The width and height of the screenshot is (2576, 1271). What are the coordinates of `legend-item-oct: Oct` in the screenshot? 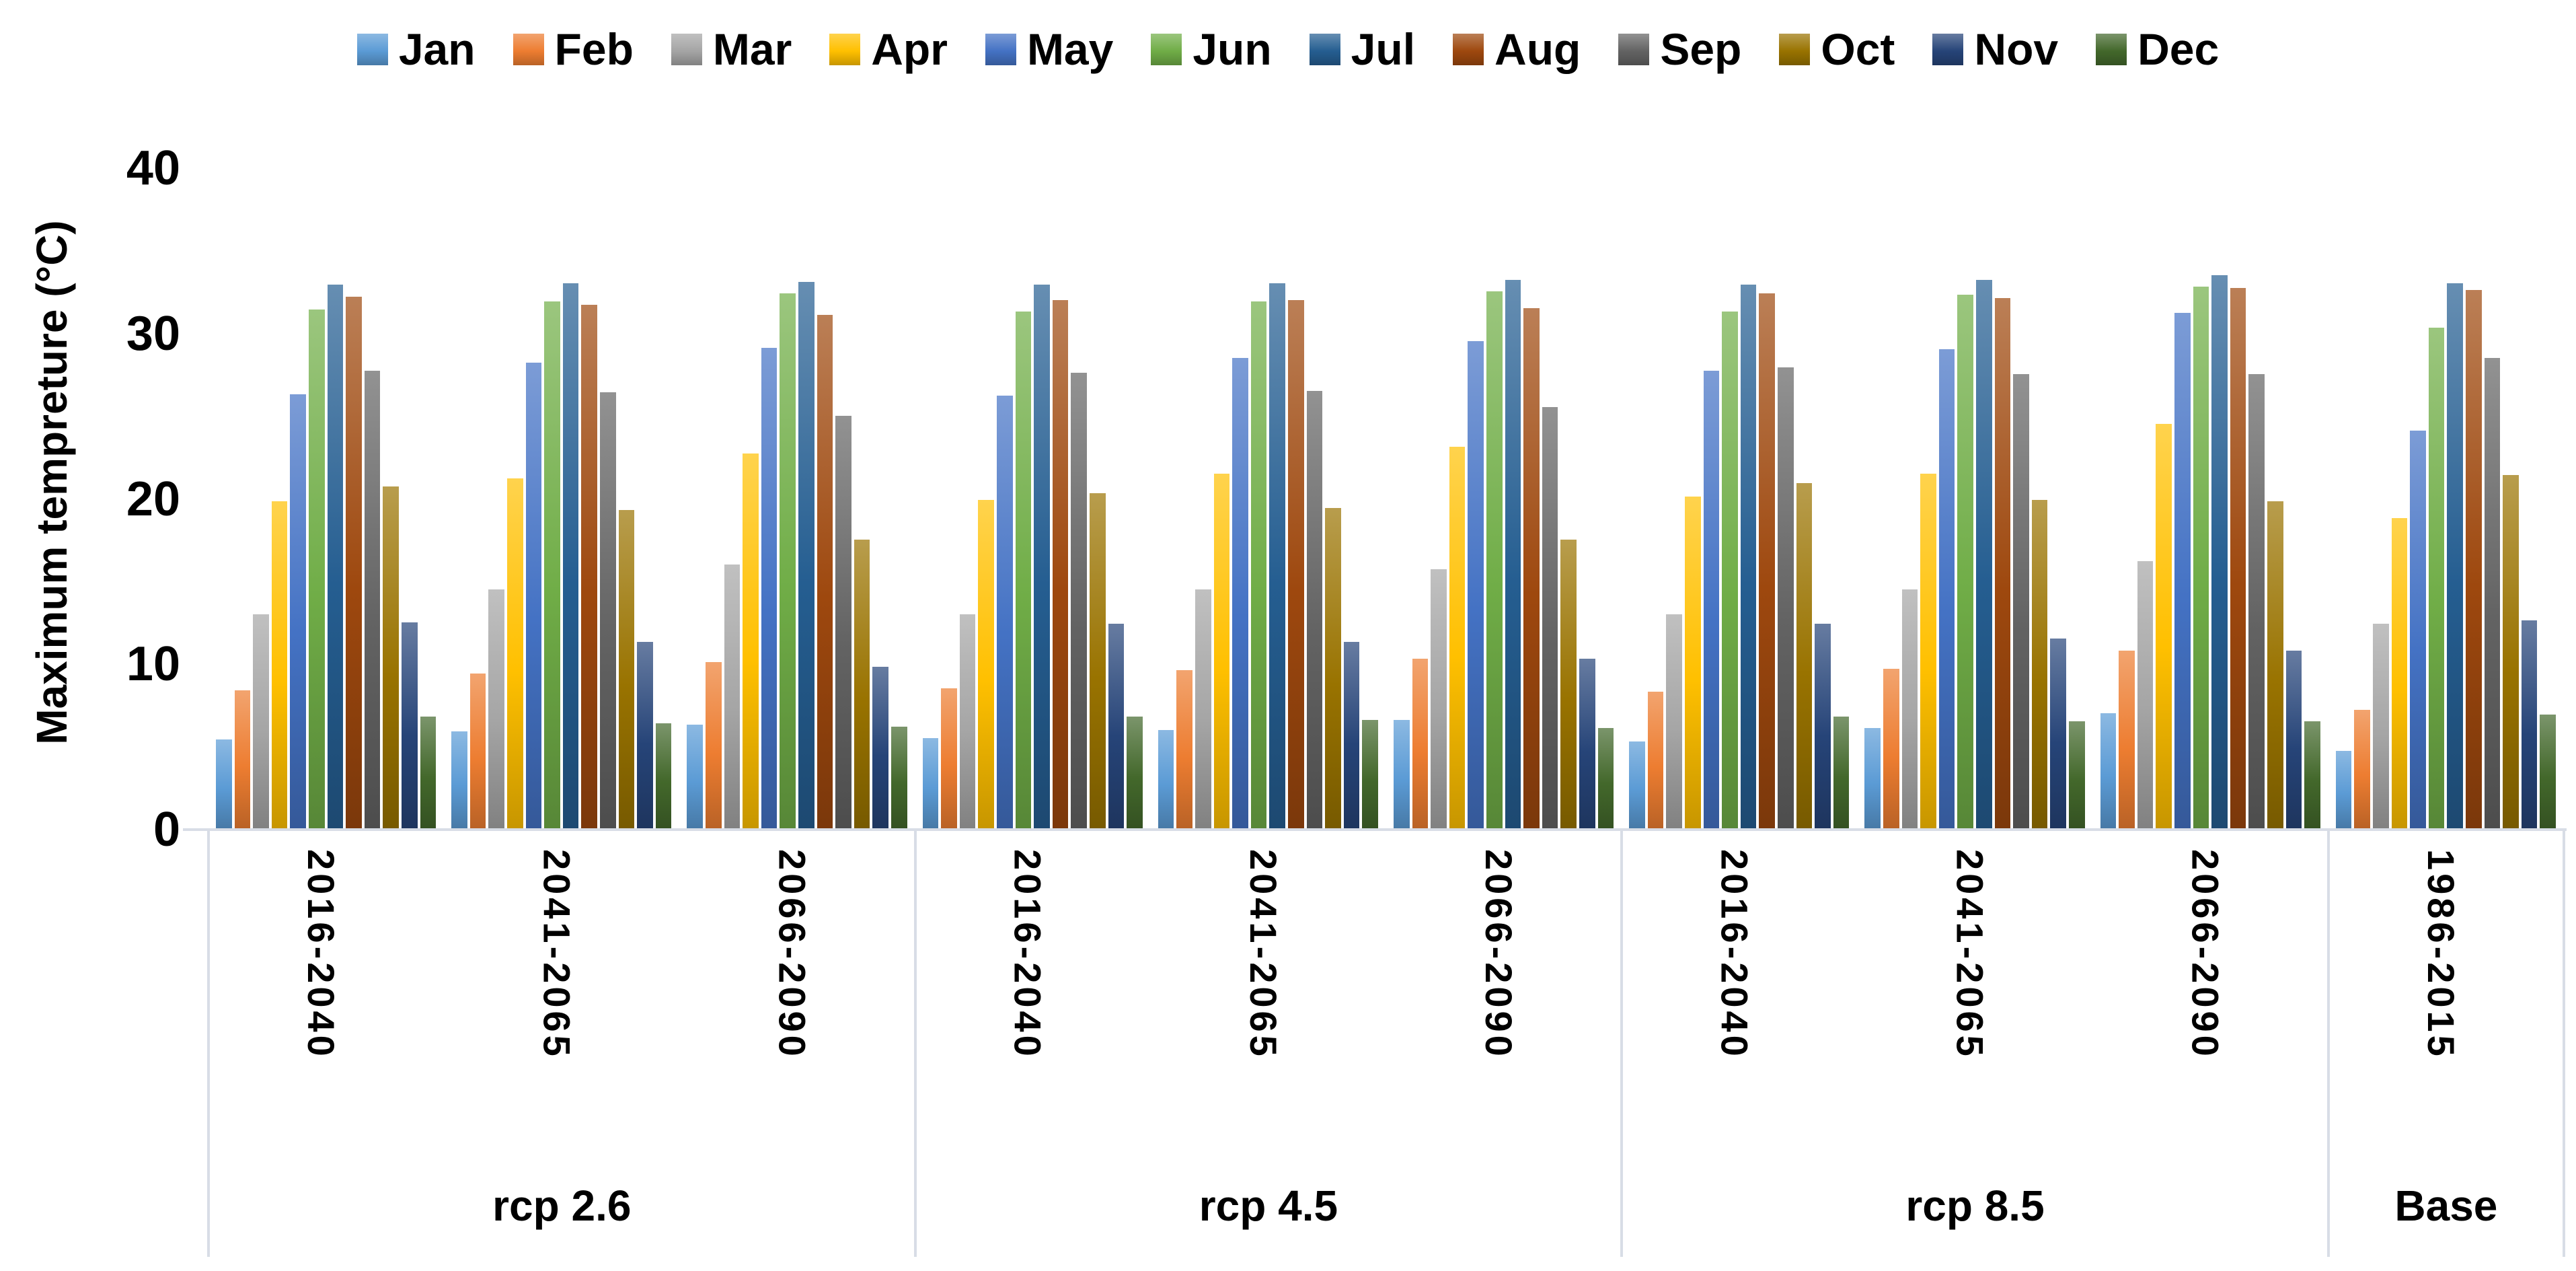 It's located at (1837, 49).